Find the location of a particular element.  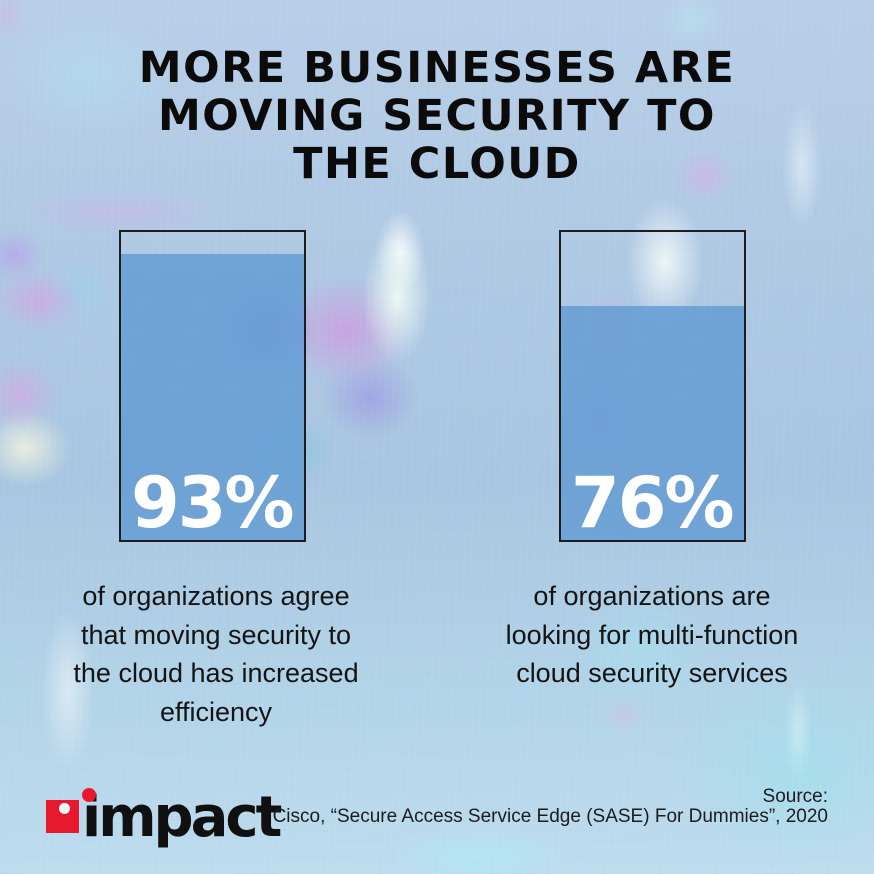

bar-fill-93: 93% is located at coordinates (212, 398).